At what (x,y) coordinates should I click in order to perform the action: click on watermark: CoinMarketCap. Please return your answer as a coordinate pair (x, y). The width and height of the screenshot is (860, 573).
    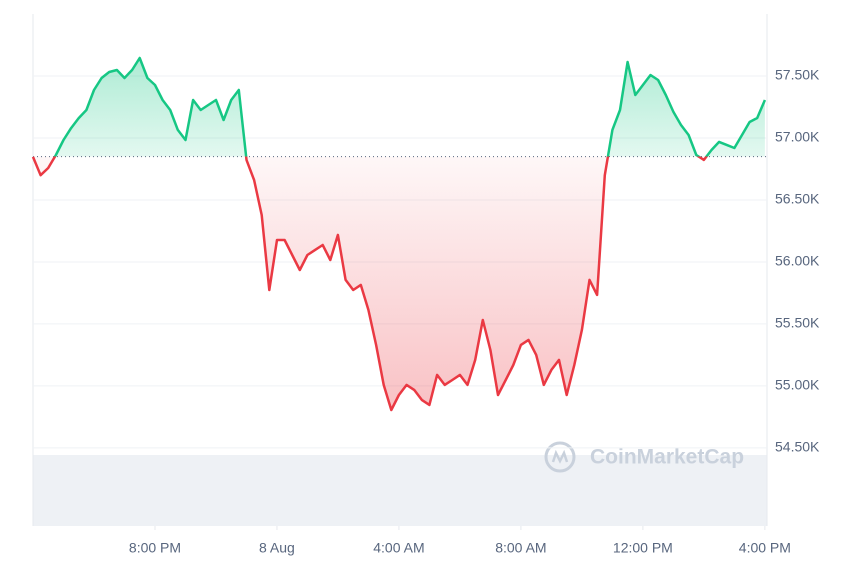
    Looking at the image, I should click on (667, 457).